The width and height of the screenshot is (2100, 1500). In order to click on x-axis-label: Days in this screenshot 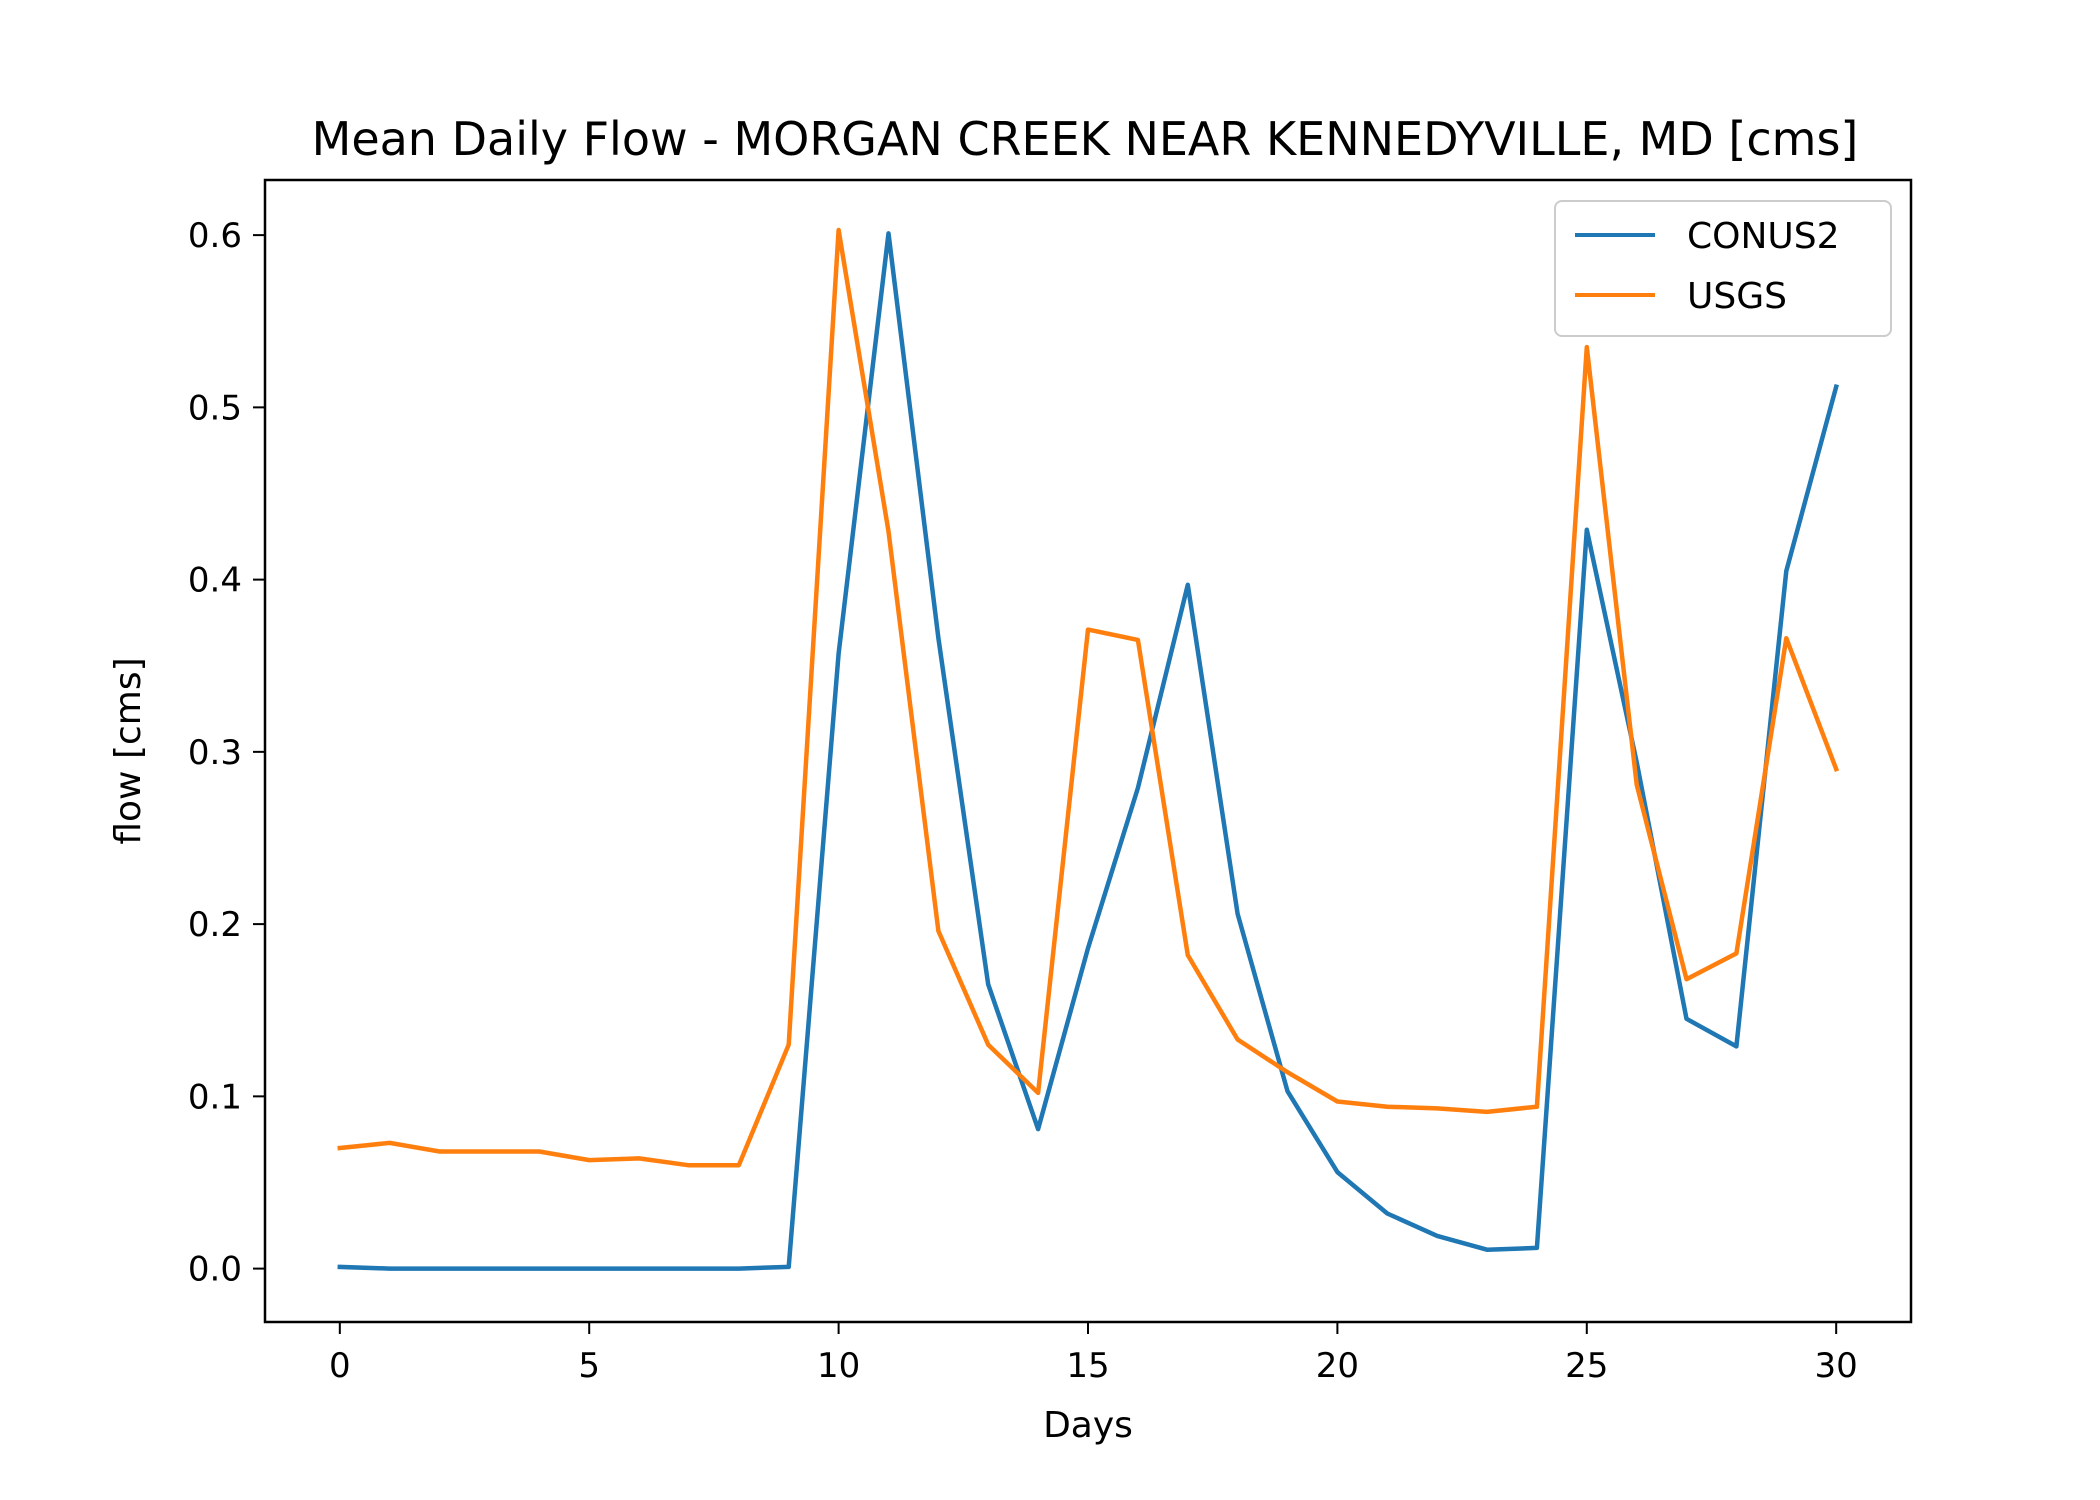, I will do `click(1088, 1425)`.